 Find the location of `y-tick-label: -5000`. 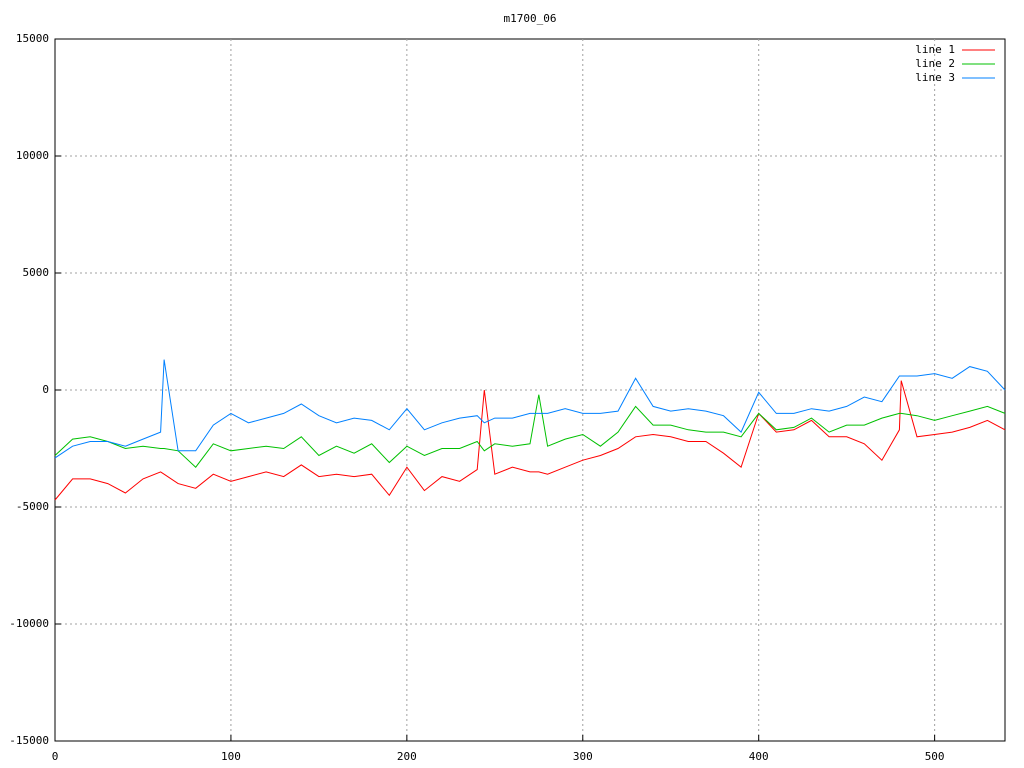

y-tick-label: -5000 is located at coordinates (32, 506).